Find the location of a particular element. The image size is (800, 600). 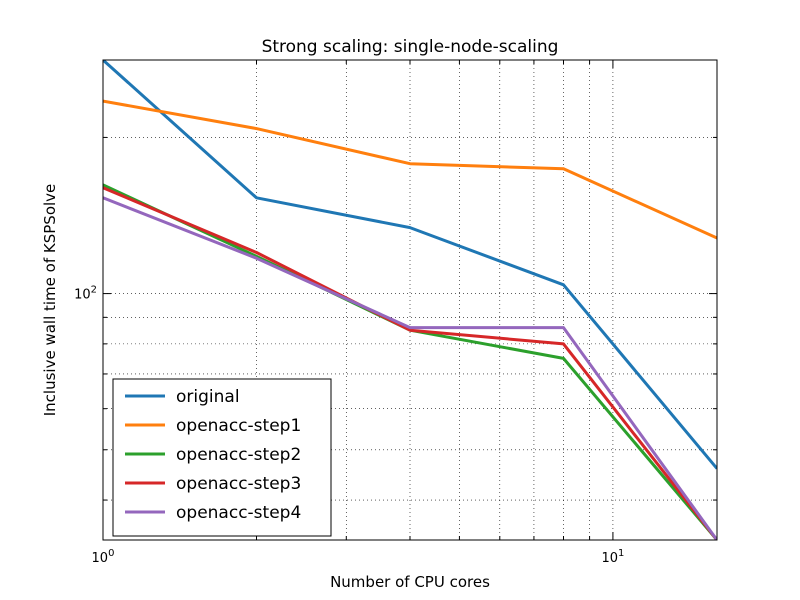

legend-label: original is located at coordinates (208, 397).